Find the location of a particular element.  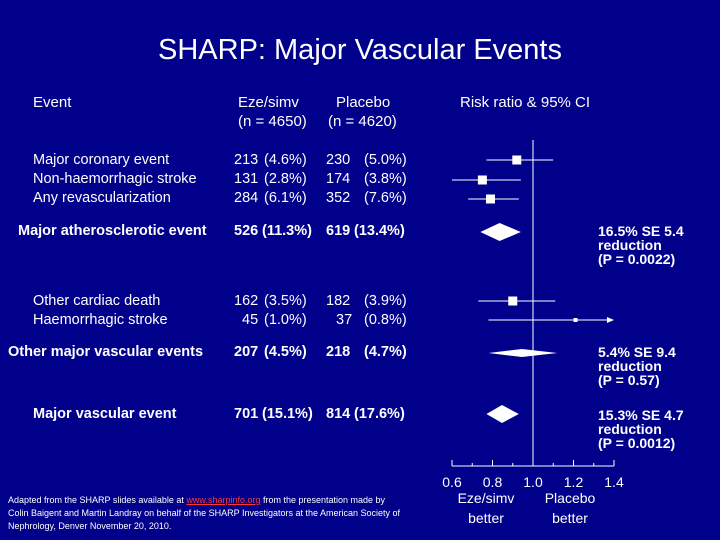

x-tick-label: 0.6 is located at coordinates (452, 482).